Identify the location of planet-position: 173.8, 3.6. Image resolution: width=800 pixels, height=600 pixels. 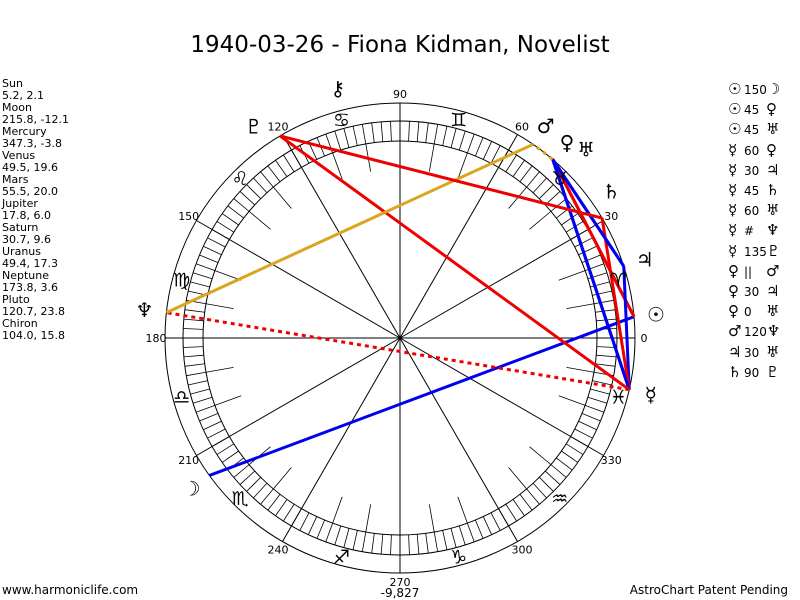
(30, 287).